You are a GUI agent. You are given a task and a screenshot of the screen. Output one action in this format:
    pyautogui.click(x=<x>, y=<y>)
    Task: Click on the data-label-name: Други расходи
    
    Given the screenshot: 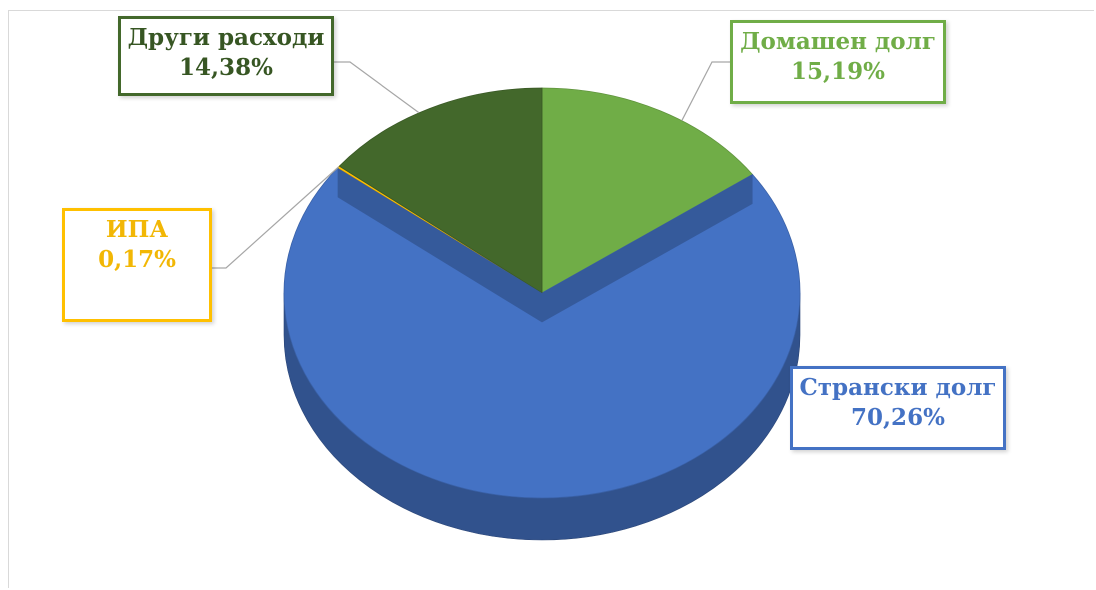 What is the action you would take?
    pyautogui.click(x=226, y=37)
    